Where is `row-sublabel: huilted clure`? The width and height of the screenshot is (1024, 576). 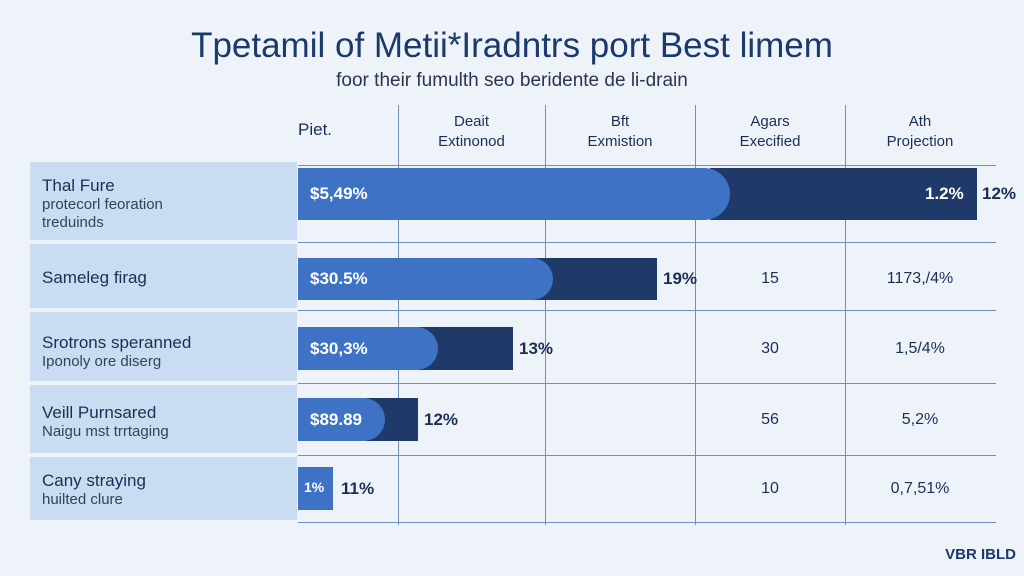
row-sublabel: huilted clure is located at coordinates (82, 499).